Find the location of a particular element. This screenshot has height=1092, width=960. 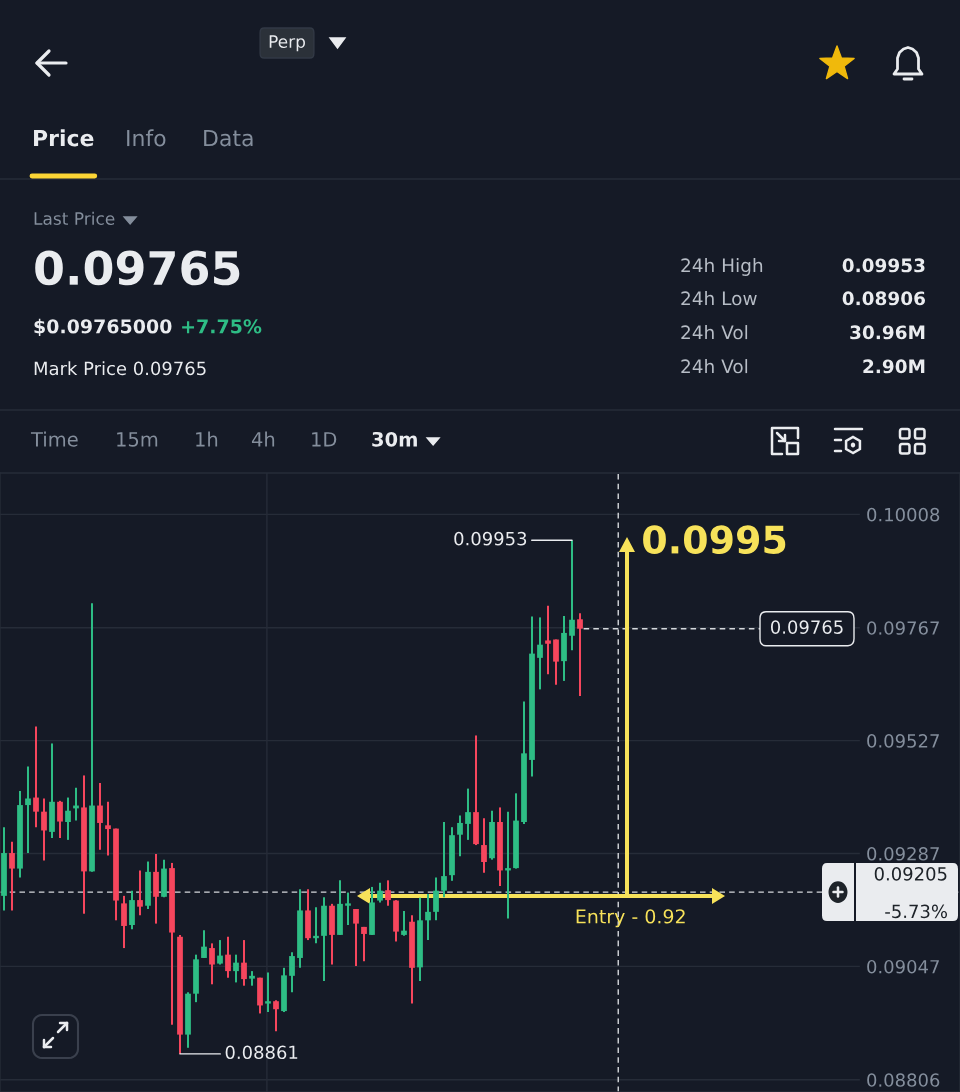

text: Info is located at coordinates (146, 138).